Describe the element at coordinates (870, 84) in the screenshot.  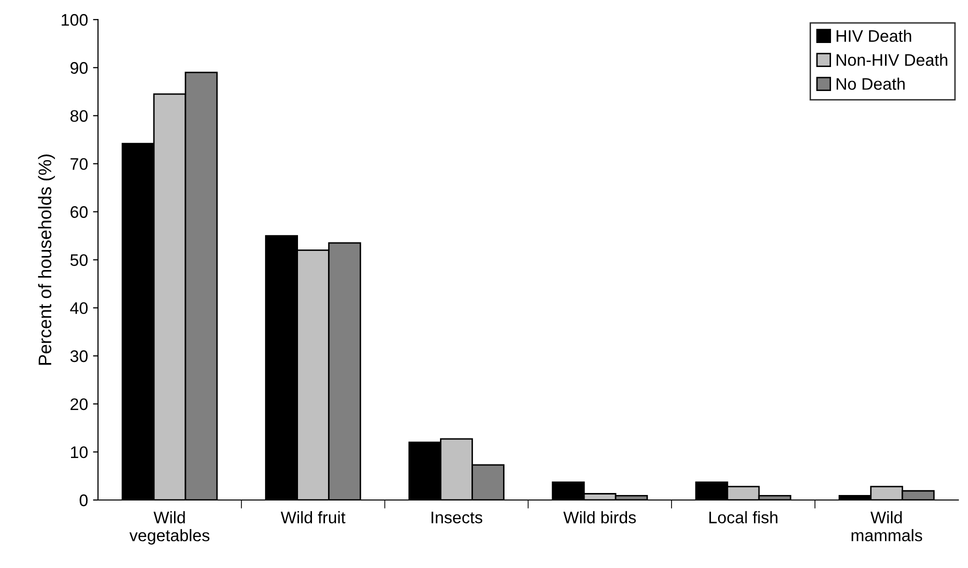
I see `legend-label: No Death` at that location.